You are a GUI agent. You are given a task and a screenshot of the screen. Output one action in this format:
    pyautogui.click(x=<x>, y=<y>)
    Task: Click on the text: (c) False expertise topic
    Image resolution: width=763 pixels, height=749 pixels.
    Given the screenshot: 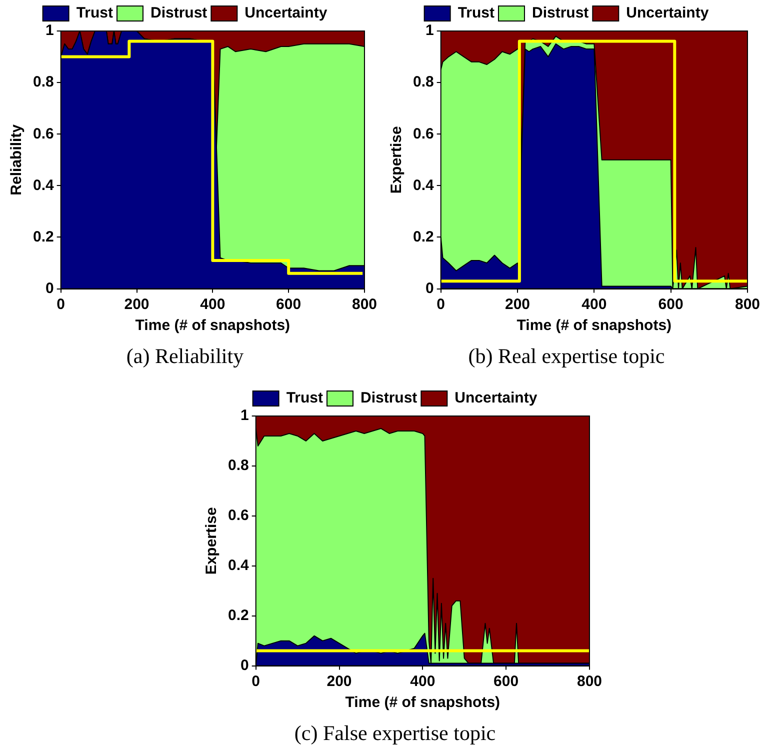 What is the action you would take?
    pyautogui.click(x=395, y=732)
    